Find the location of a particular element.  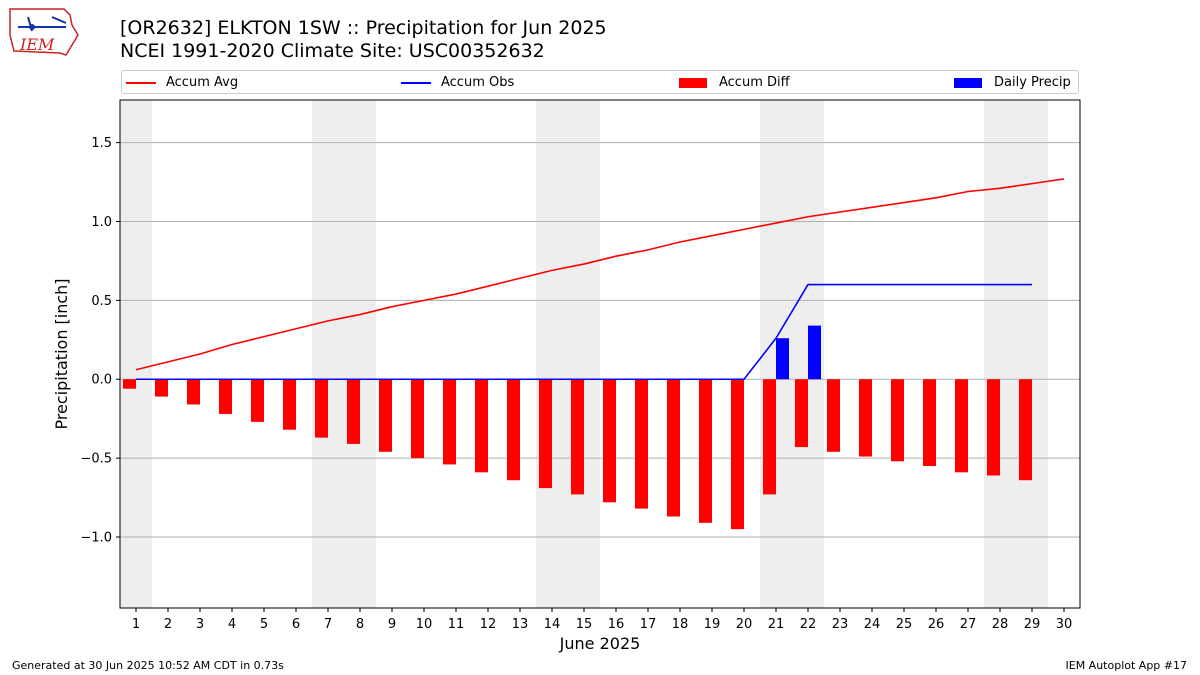

x-tick-label: 4 is located at coordinates (232, 624).